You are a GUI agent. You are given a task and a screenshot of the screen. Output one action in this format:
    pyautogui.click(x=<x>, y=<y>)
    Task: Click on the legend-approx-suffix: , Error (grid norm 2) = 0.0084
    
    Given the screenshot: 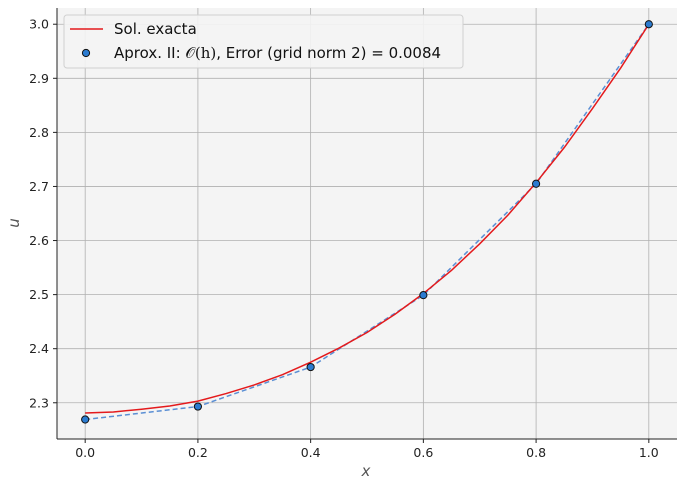 What is the action you would take?
    pyautogui.click(x=328, y=53)
    